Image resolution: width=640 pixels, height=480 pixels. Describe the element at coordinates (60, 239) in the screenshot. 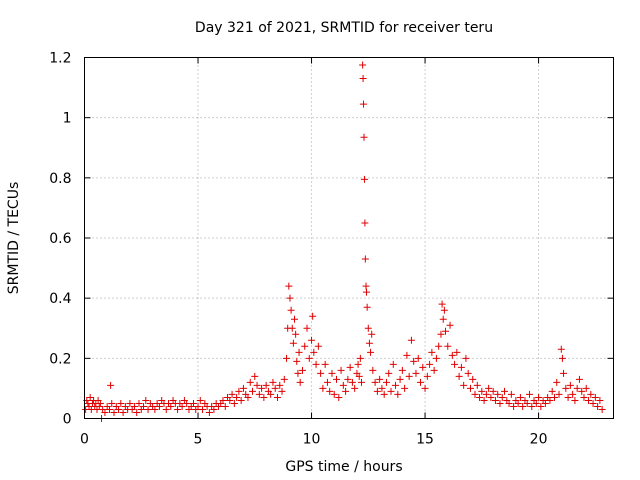

I see `y-tick-labels: 0 0.2 0.4 0.6 0.8 1 1.2` at that location.